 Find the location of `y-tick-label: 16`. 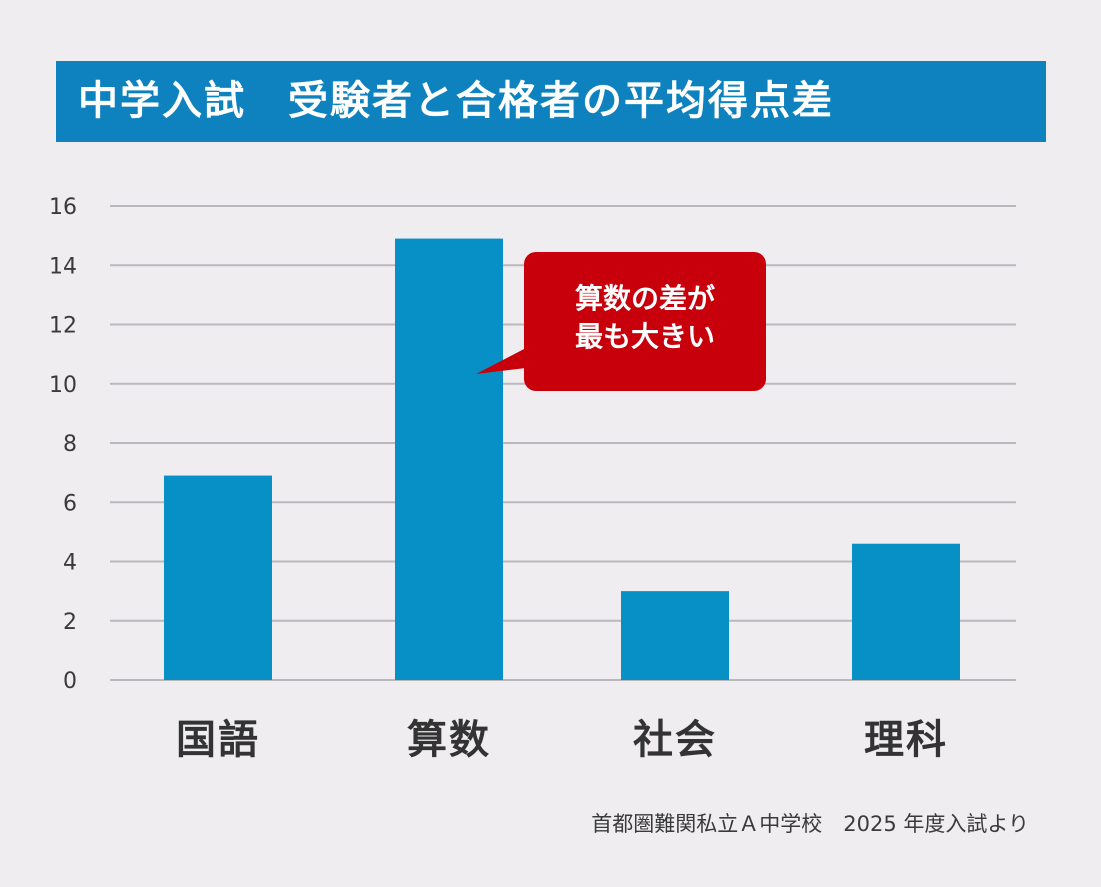

y-tick-label: 16 is located at coordinates (63, 207).